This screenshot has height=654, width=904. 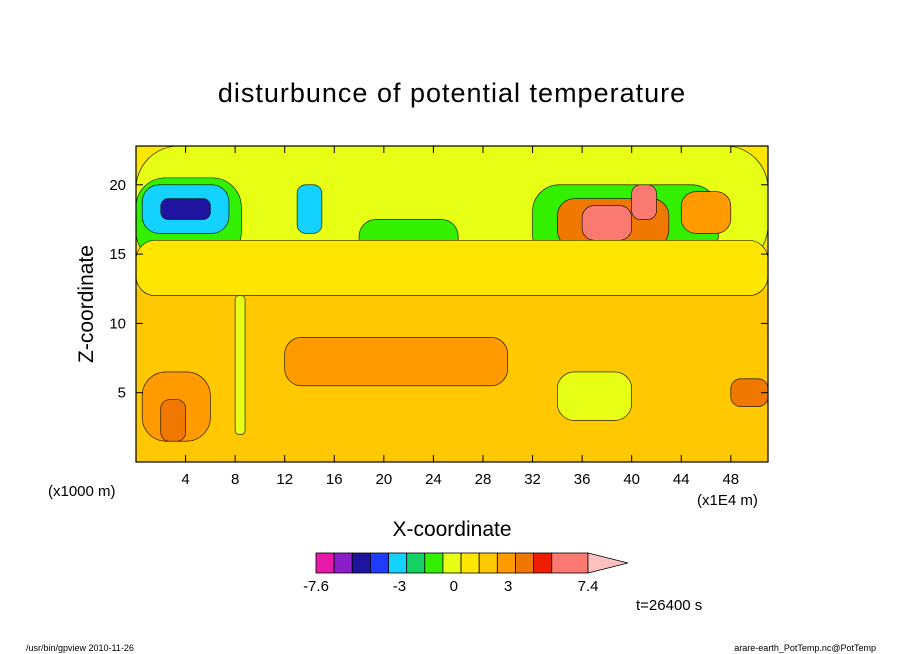 I want to click on x-tick-label: 20, so click(x=383, y=479).